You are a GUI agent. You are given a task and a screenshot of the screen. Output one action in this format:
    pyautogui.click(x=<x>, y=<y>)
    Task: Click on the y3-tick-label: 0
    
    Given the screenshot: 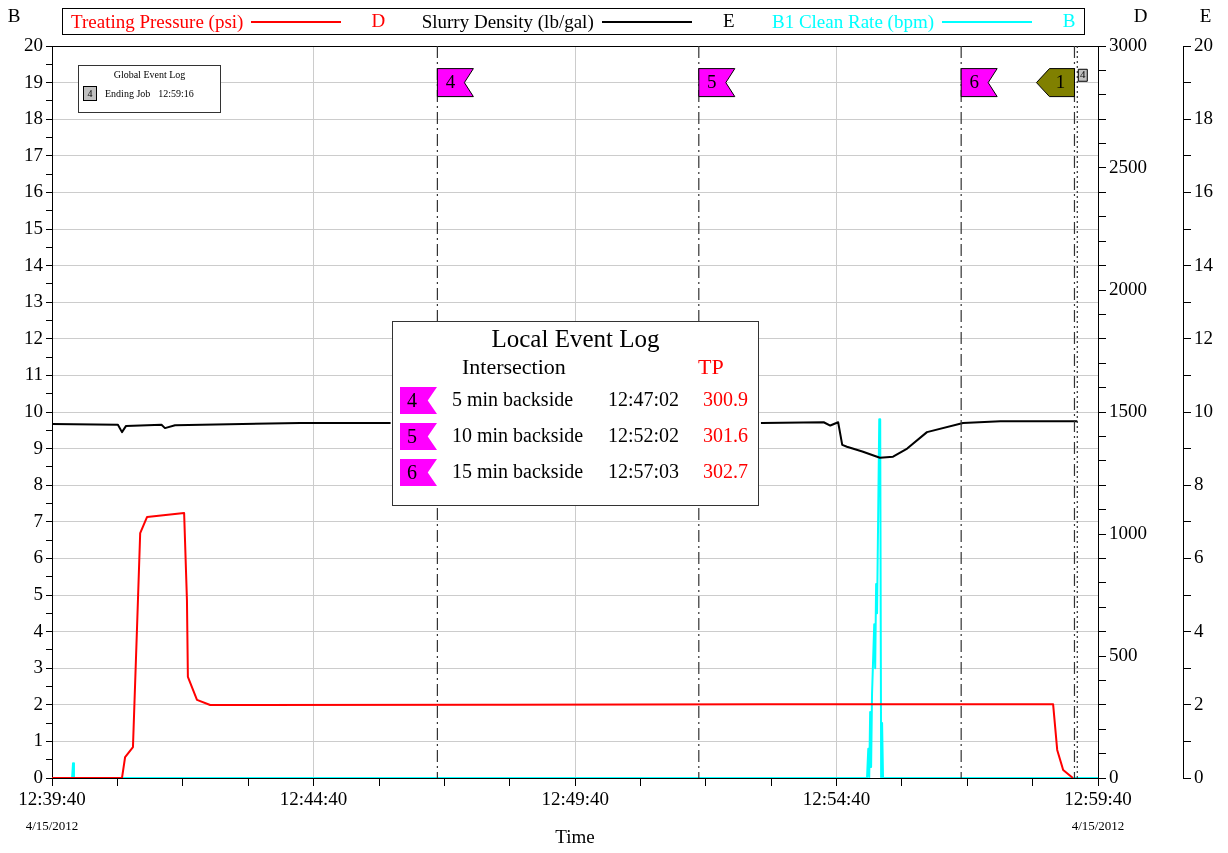 What is the action you would take?
    pyautogui.click(x=1199, y=776)
    